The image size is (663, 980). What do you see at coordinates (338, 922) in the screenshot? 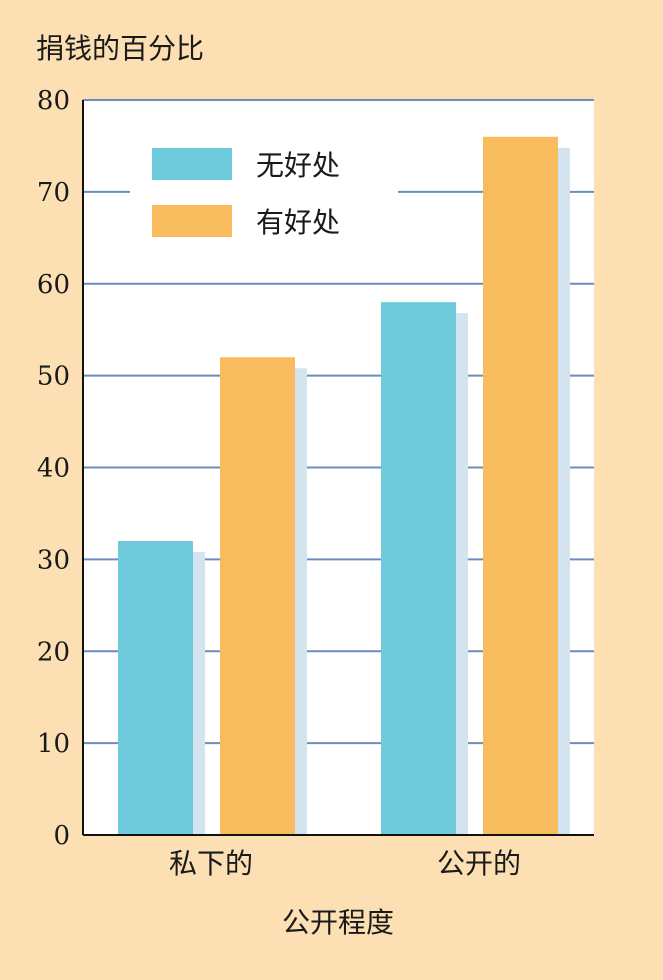
I see `x-axis-label: 公开程度` at bounding box center [338, 922].